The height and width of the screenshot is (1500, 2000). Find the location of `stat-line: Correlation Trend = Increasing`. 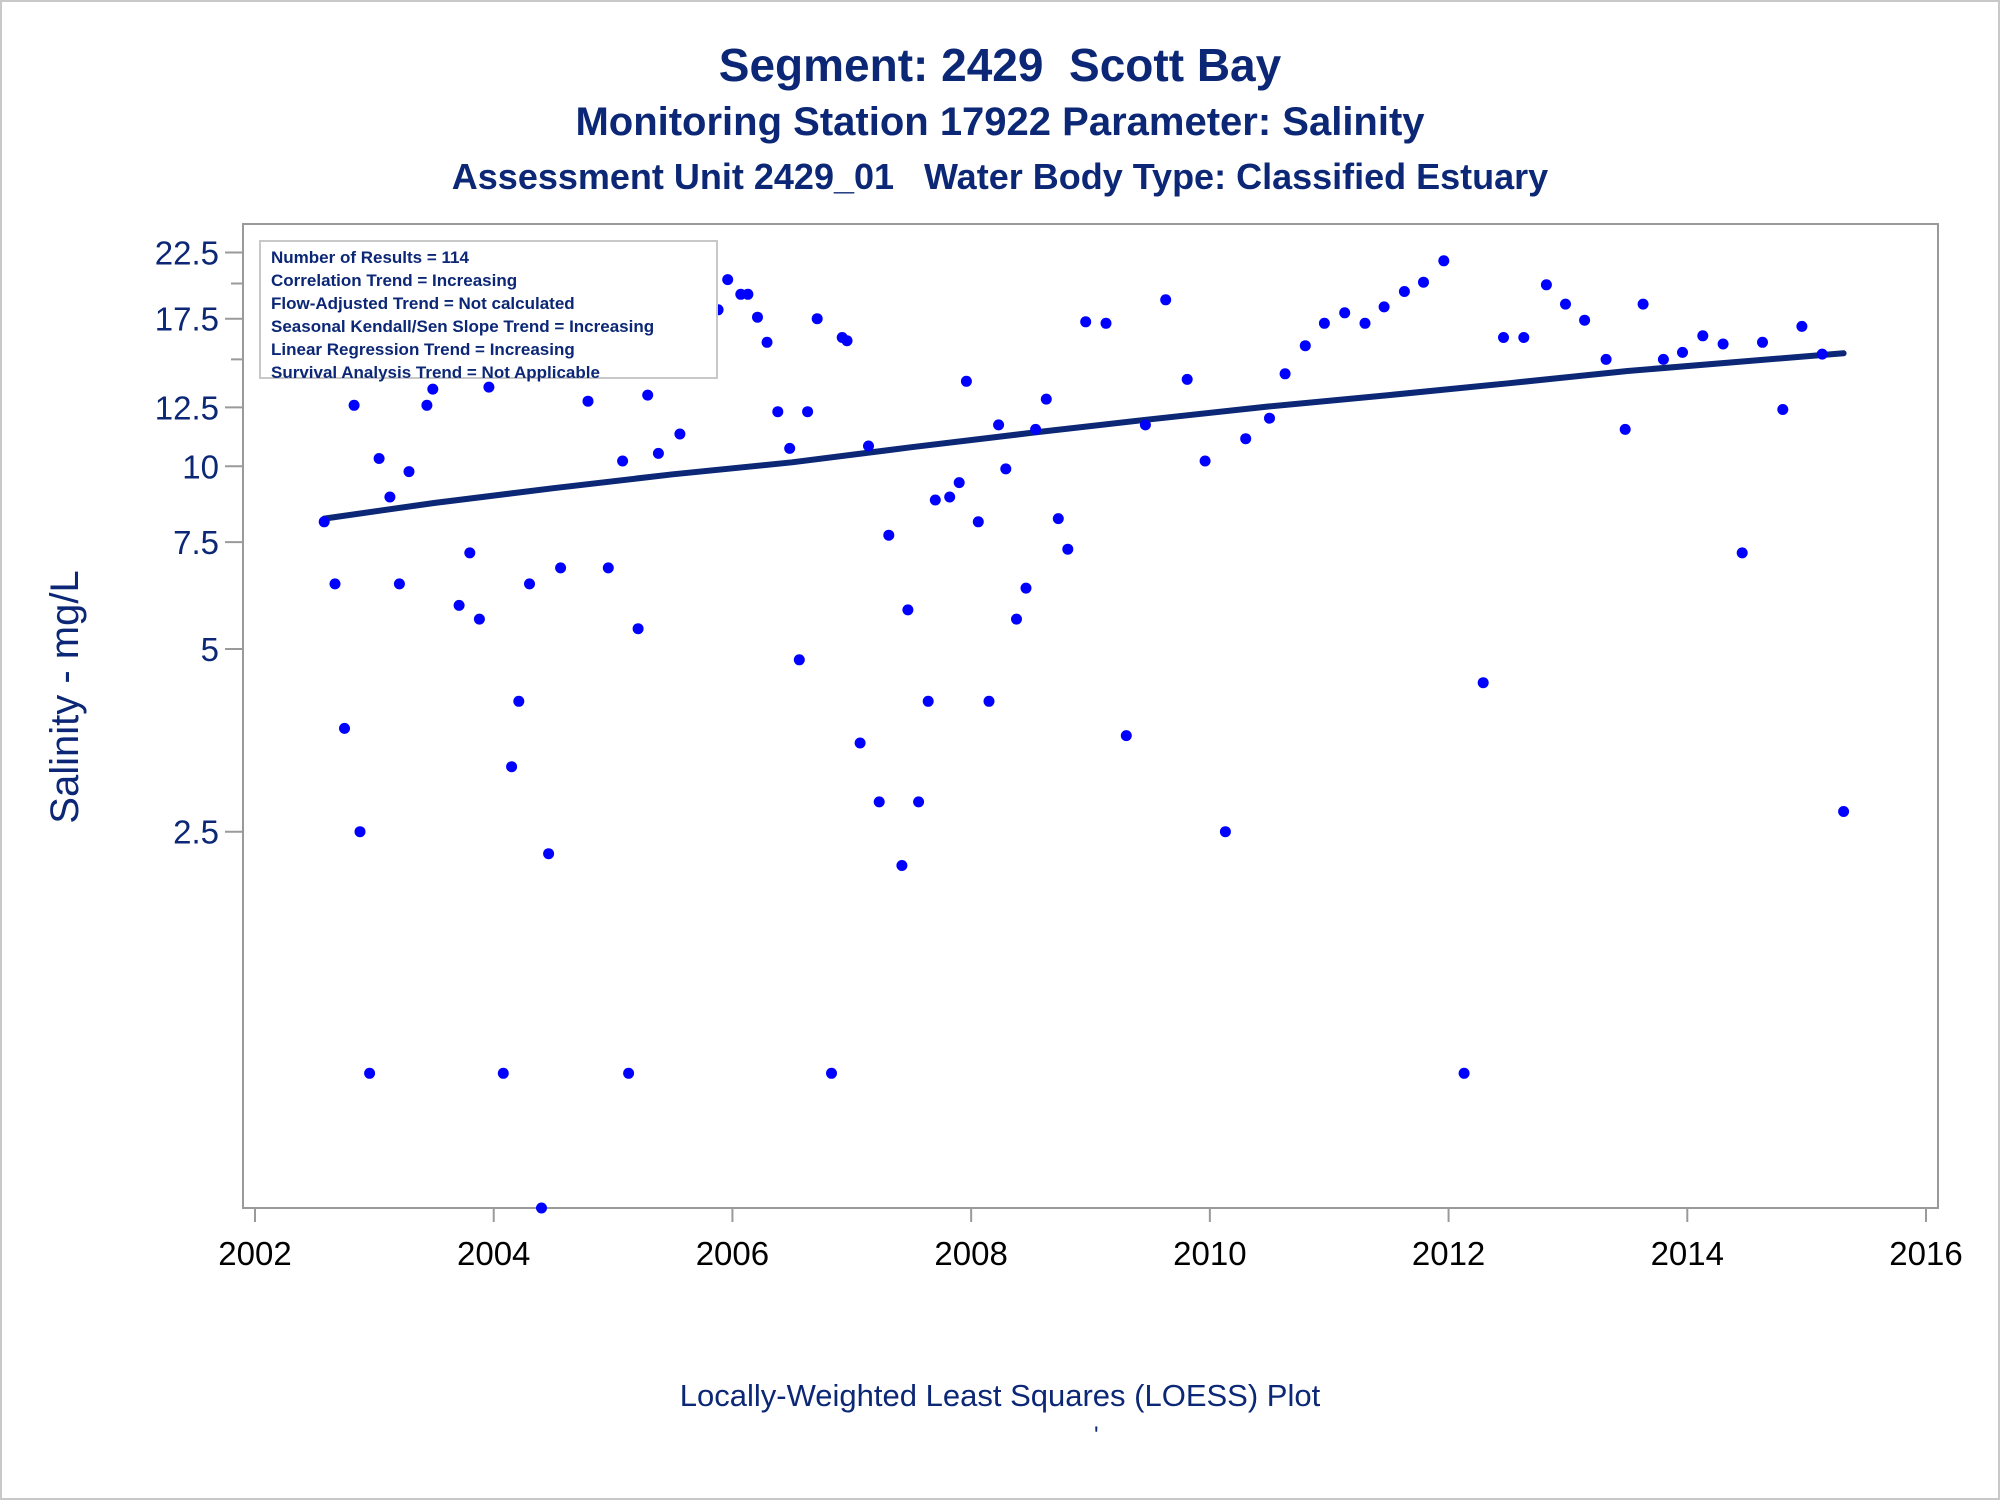

stat-line: Correlation Trend = Increasing is located at coordinates (394, 280).